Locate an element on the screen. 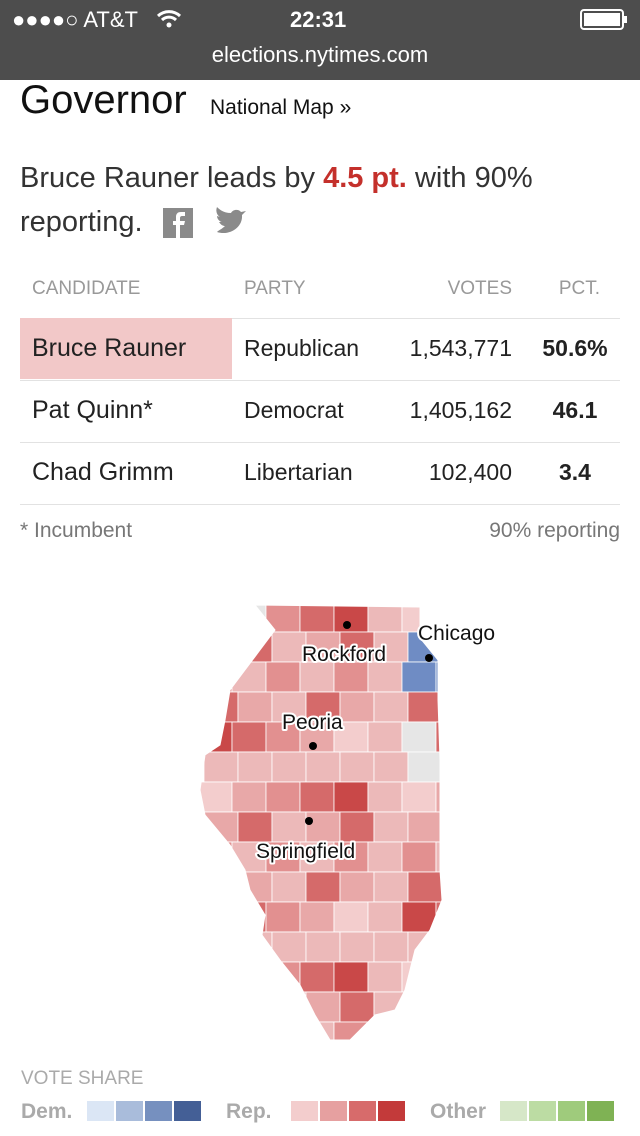 This screenshot has height=1136, width=640. summary-text: with 90% reporting. is located at coordinates (276, 200).